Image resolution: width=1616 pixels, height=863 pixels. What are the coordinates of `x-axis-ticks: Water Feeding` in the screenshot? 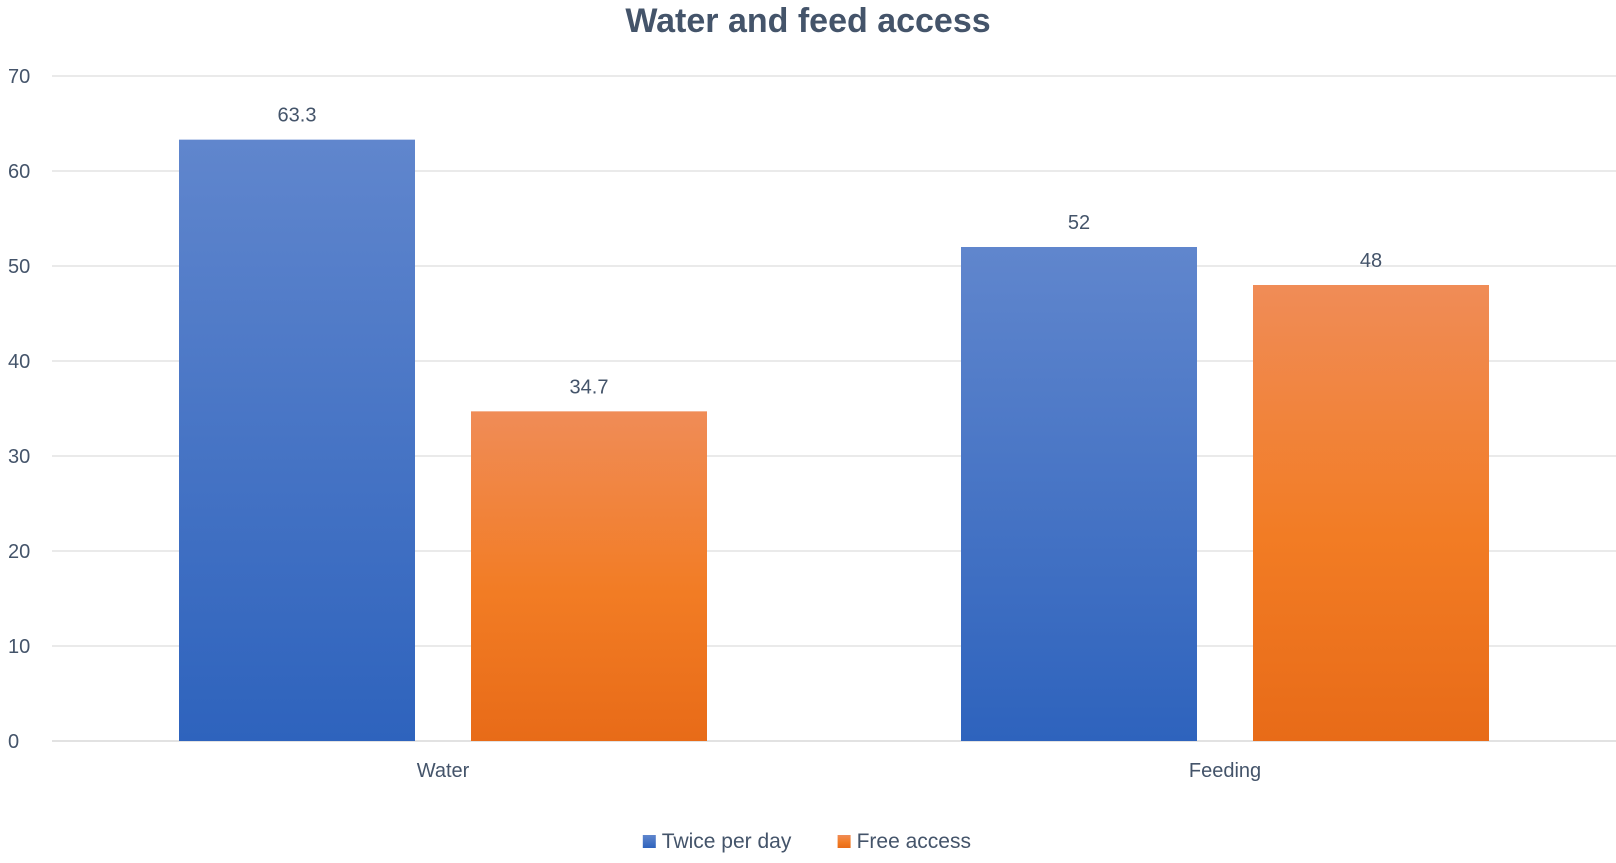 It's located at (839, 771).